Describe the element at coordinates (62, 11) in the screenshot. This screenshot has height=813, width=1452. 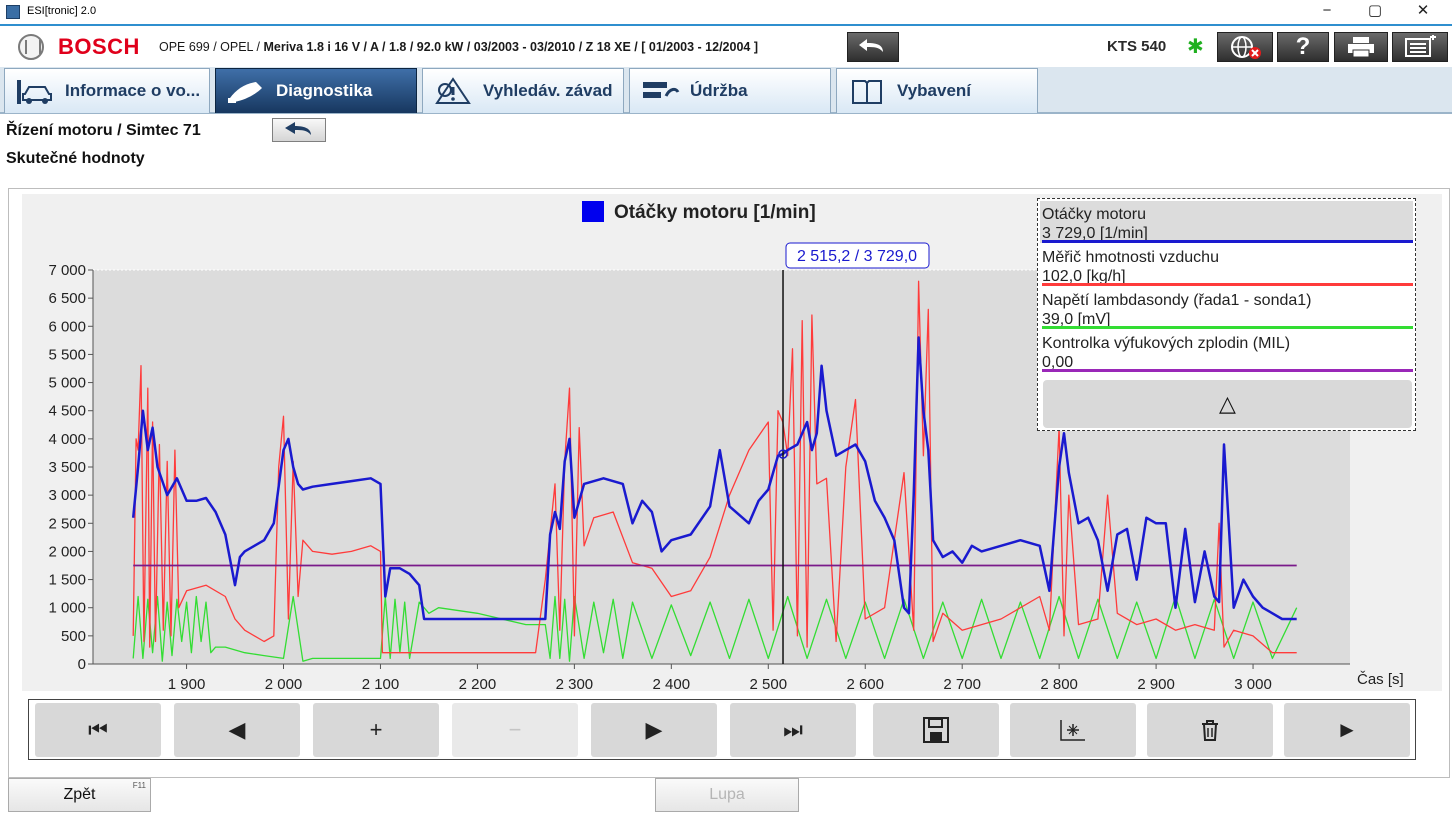
I see `window-title: ESI[tronic] 2.0` at that location.